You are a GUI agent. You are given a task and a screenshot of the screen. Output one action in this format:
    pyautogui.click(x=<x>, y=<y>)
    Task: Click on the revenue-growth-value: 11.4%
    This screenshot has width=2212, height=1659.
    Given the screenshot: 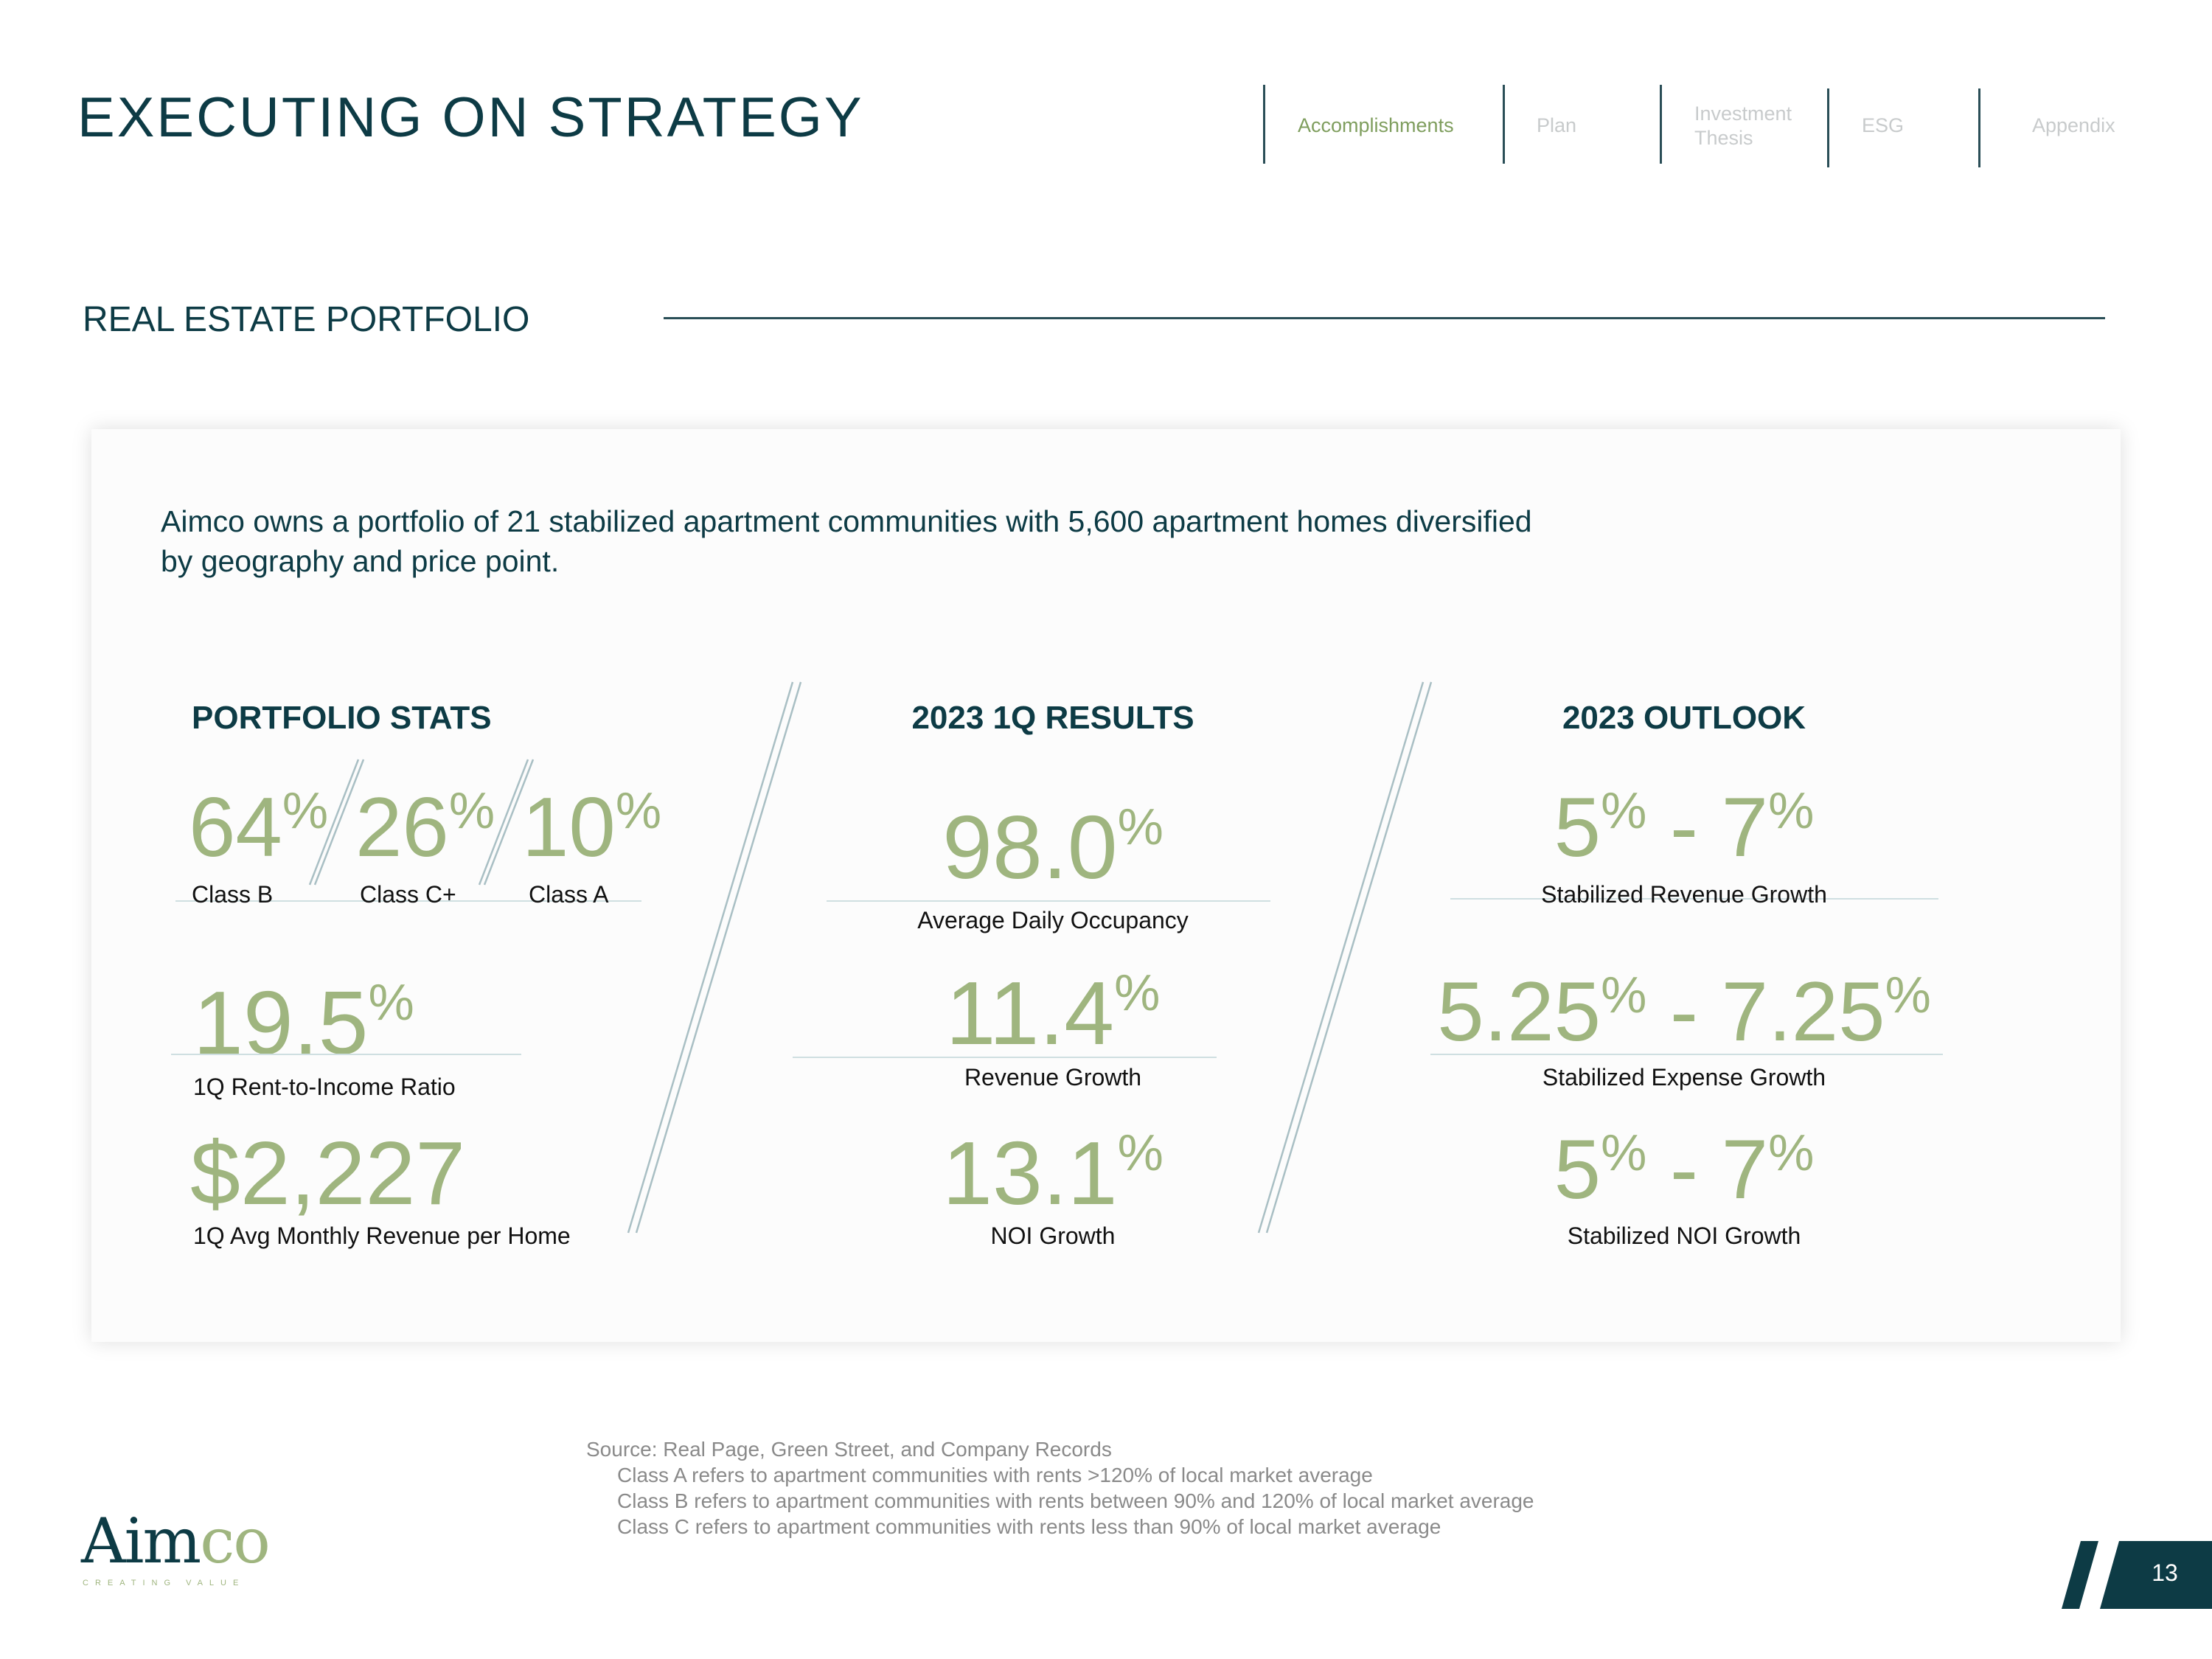 What is the action you would take?
    pyautogui.click(x=1053, y=1012)
    